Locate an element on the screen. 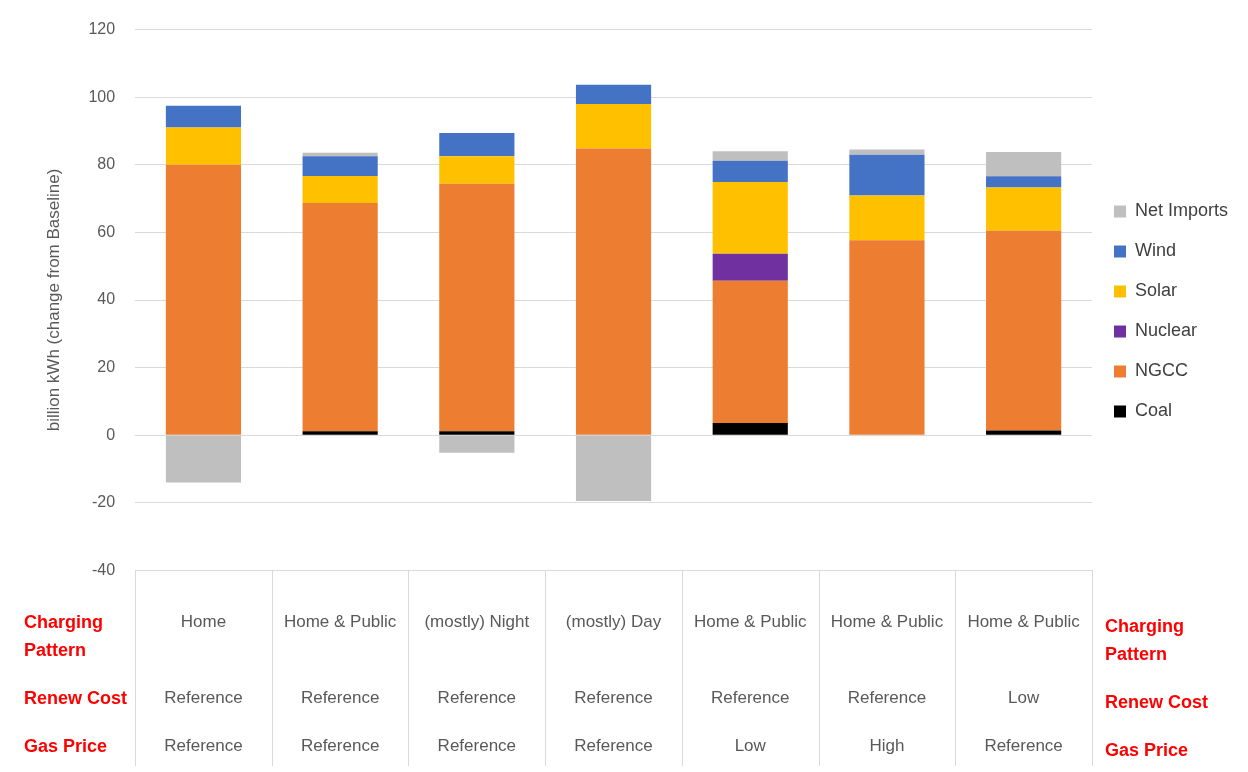  y-tick-label: -40 is located at coordinates (103, 569).